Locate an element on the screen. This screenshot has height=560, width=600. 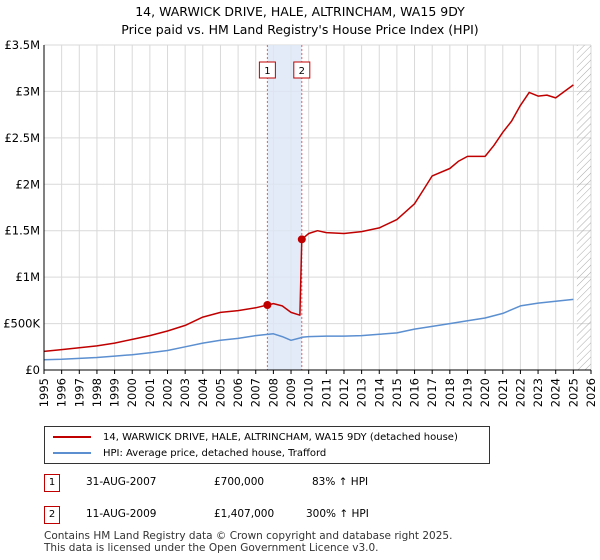
legend-swatch-property is located at coordinates (72, 437).